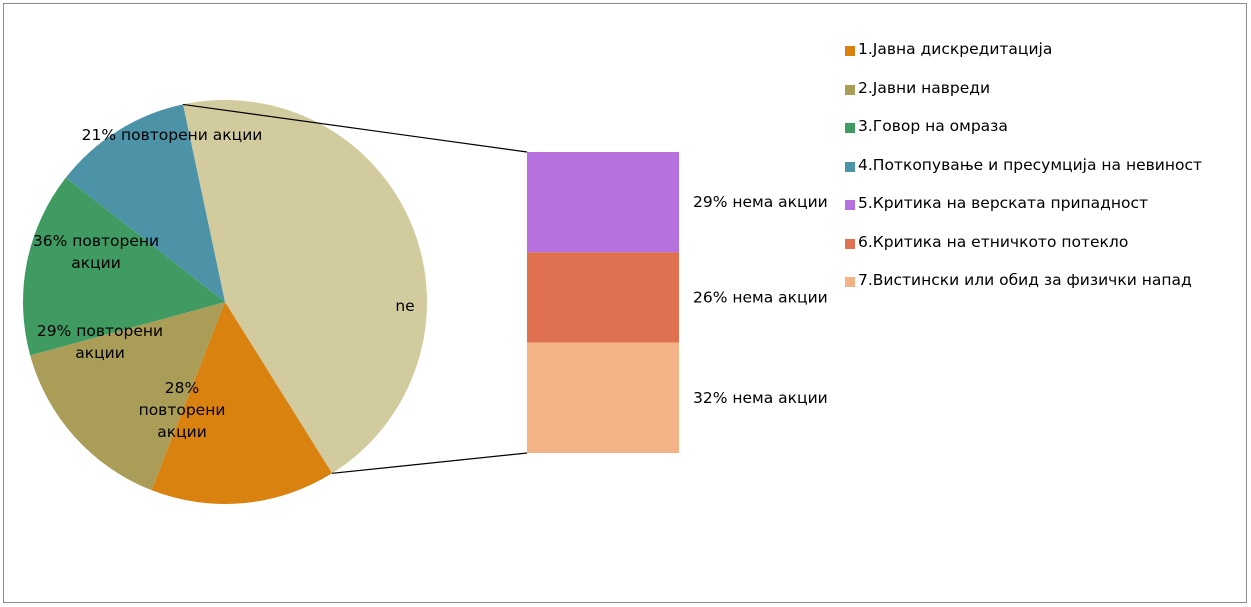  Describe the element at coordinates (1023, 59) in the screenshot. I see `legend-item: 1.Јавна дискредитација` at that location.